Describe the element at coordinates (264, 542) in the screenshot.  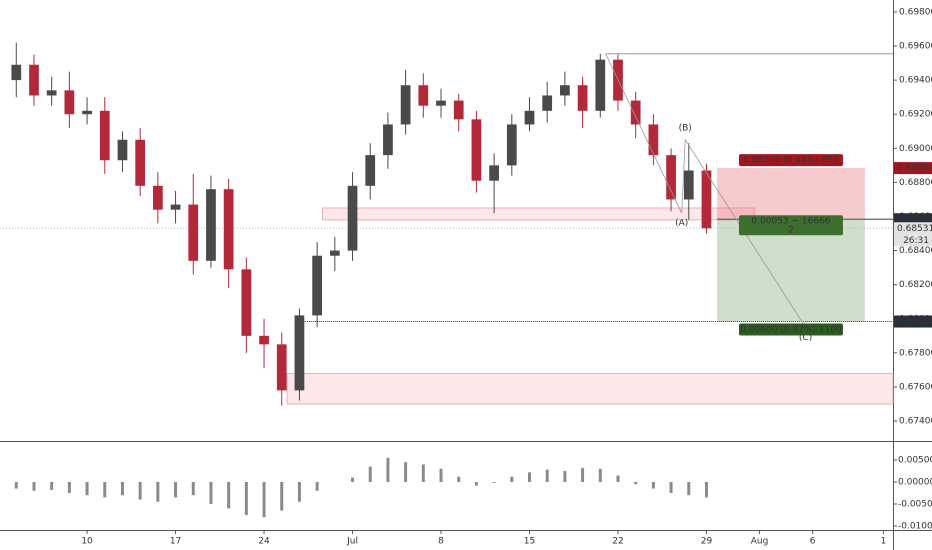
I see `x-tick-label: 24` at that location.